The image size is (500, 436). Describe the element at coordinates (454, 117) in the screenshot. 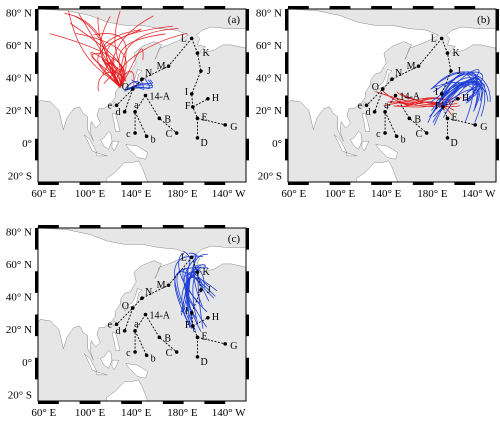

I see `station-label: E` at that location.